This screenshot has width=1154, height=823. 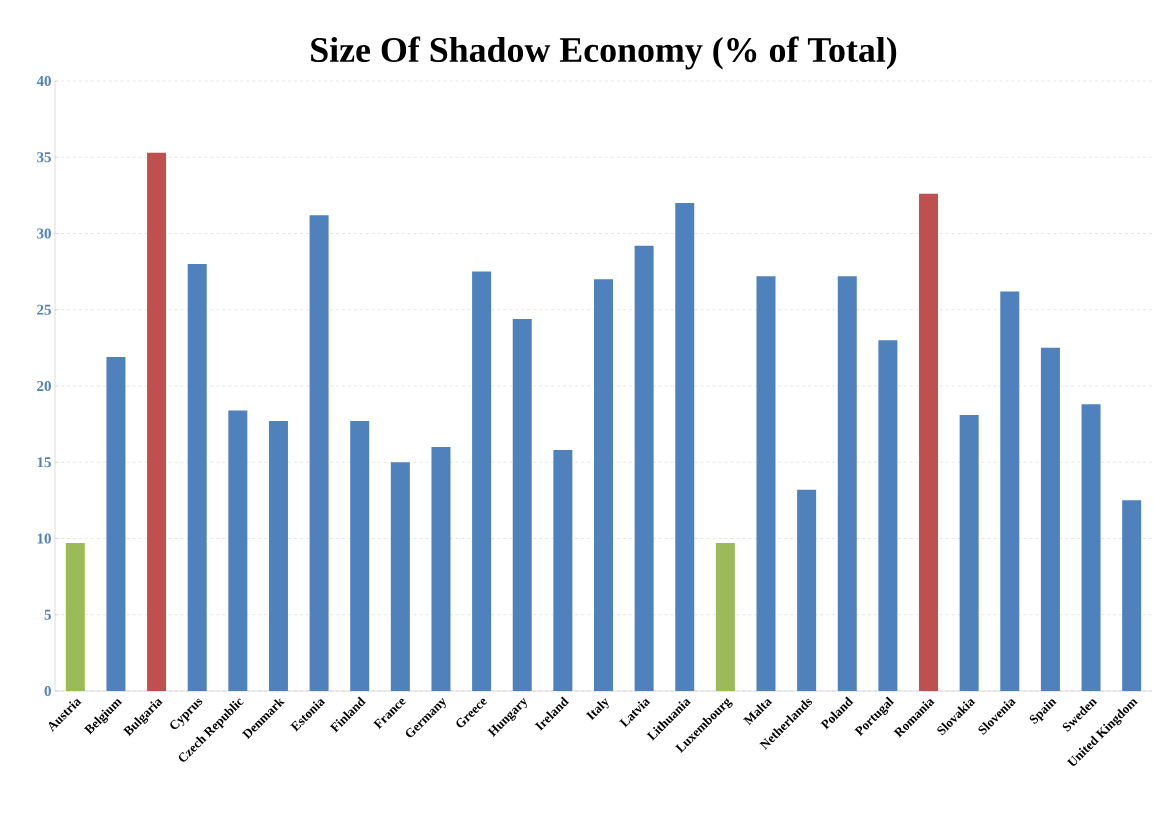 I want to click on y-tick-label: 25, so click(x=44, y=309).